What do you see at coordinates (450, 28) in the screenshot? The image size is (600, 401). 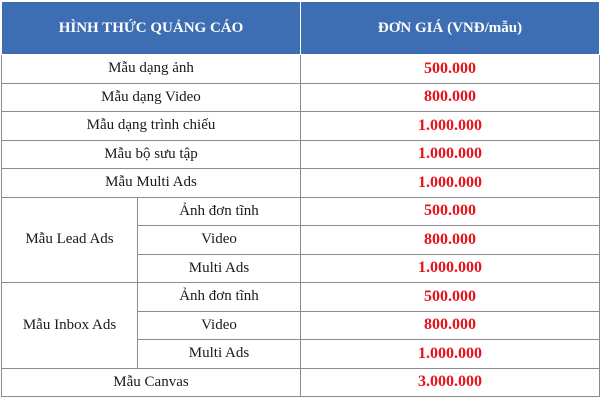 I see `header-cell: ĐƠN GIÁ (VNĐ/mẫu)` at bounding box center [450, 28].